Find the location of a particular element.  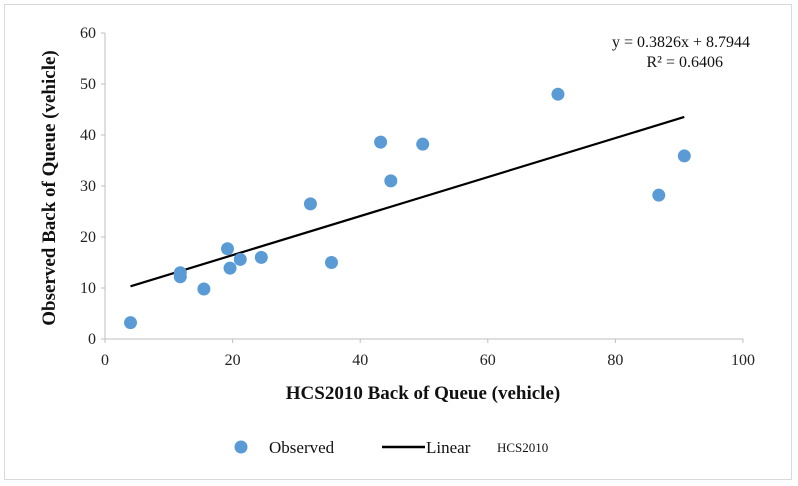

y-tick-label: 20 is located at coordinates (88, 237).